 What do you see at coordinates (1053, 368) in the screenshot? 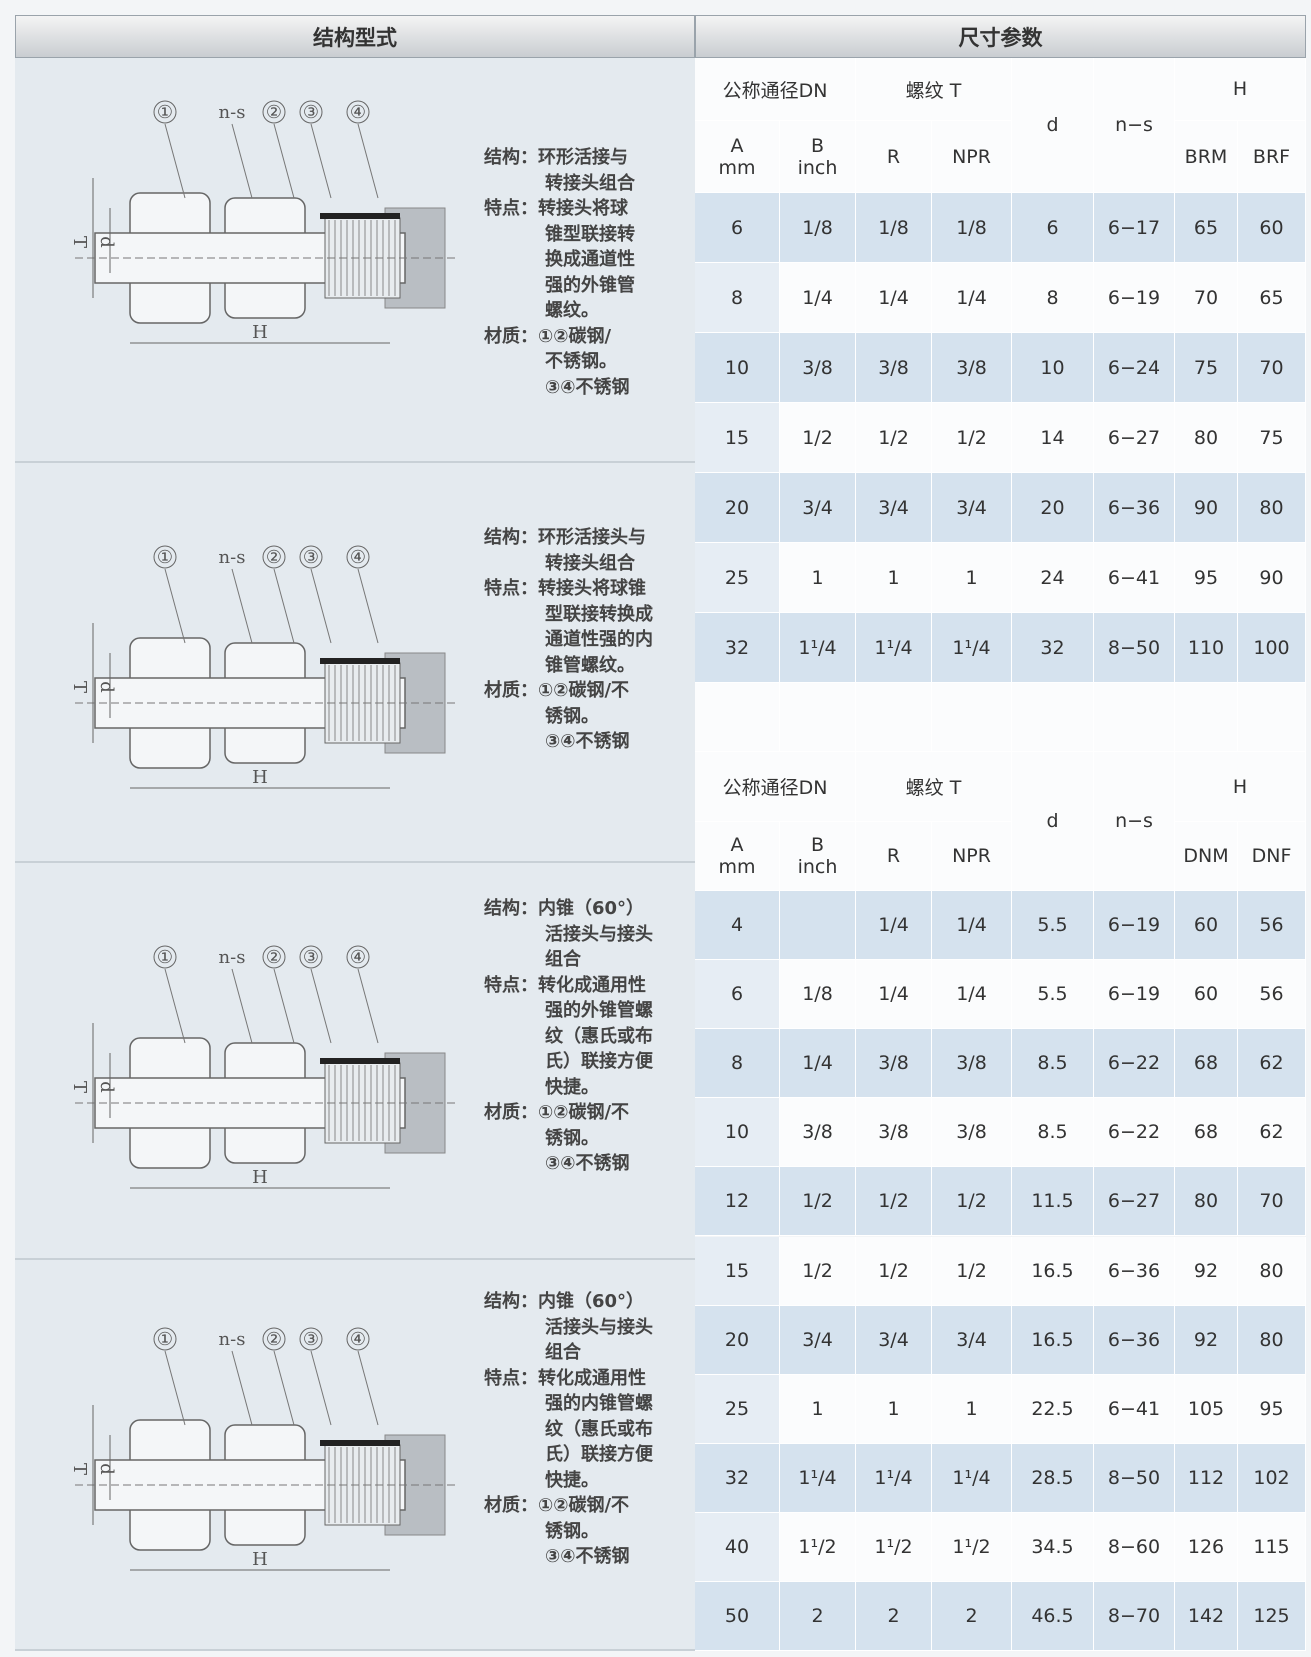
I see `table-cell: 10` at bounding box center [1053, 368].